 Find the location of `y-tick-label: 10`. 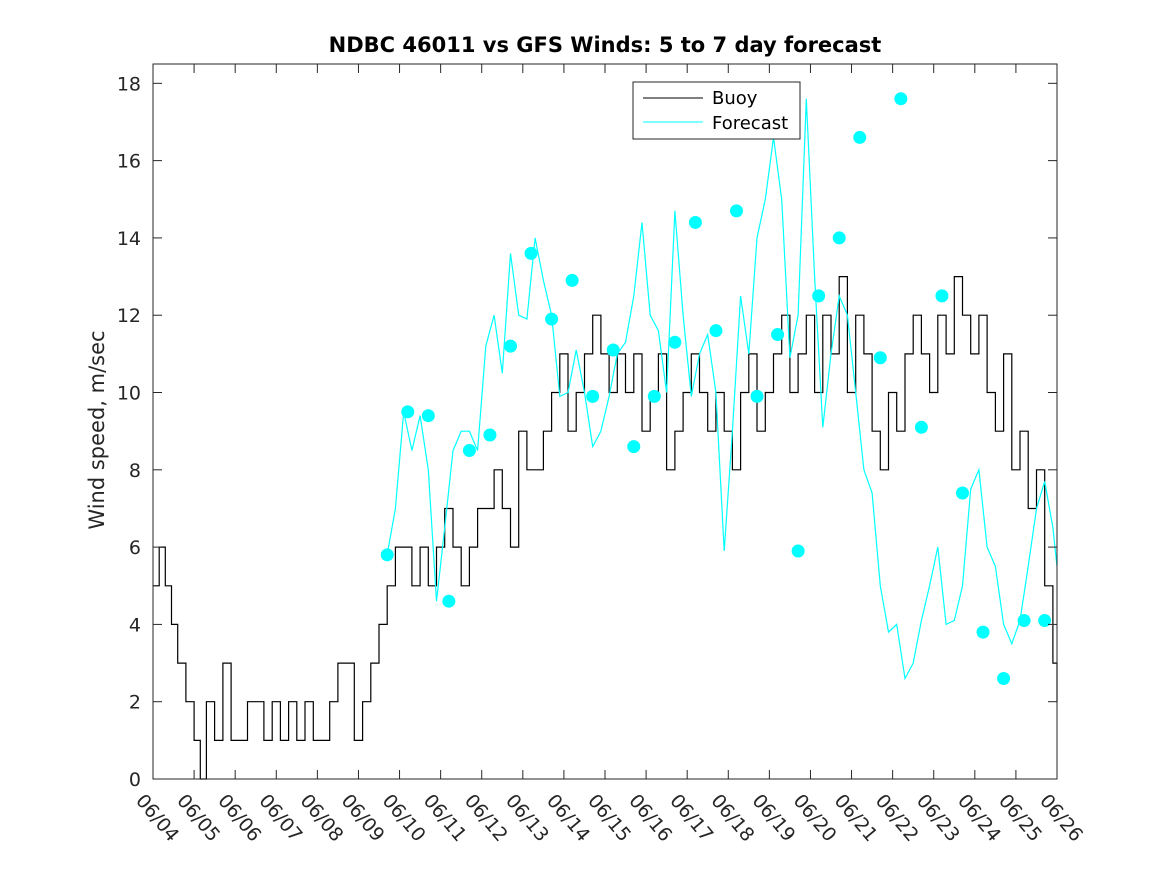

y-tick-label: 10 is located at coordinates (129, 394).